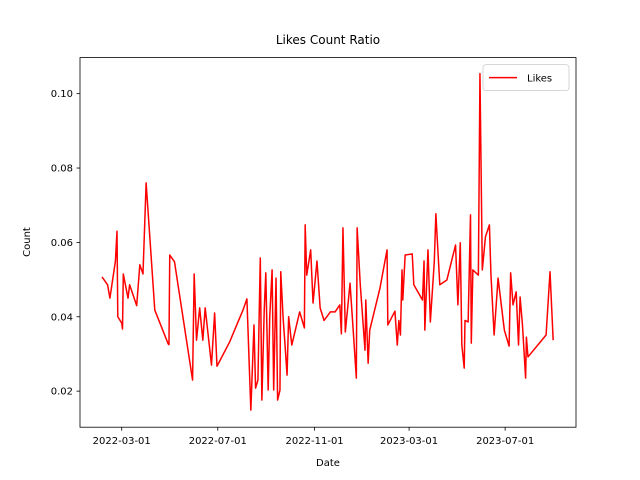 This screenshot has width=640, height=480. I want to click on chart-title: Likes Count Ratio, so click(328, 40).